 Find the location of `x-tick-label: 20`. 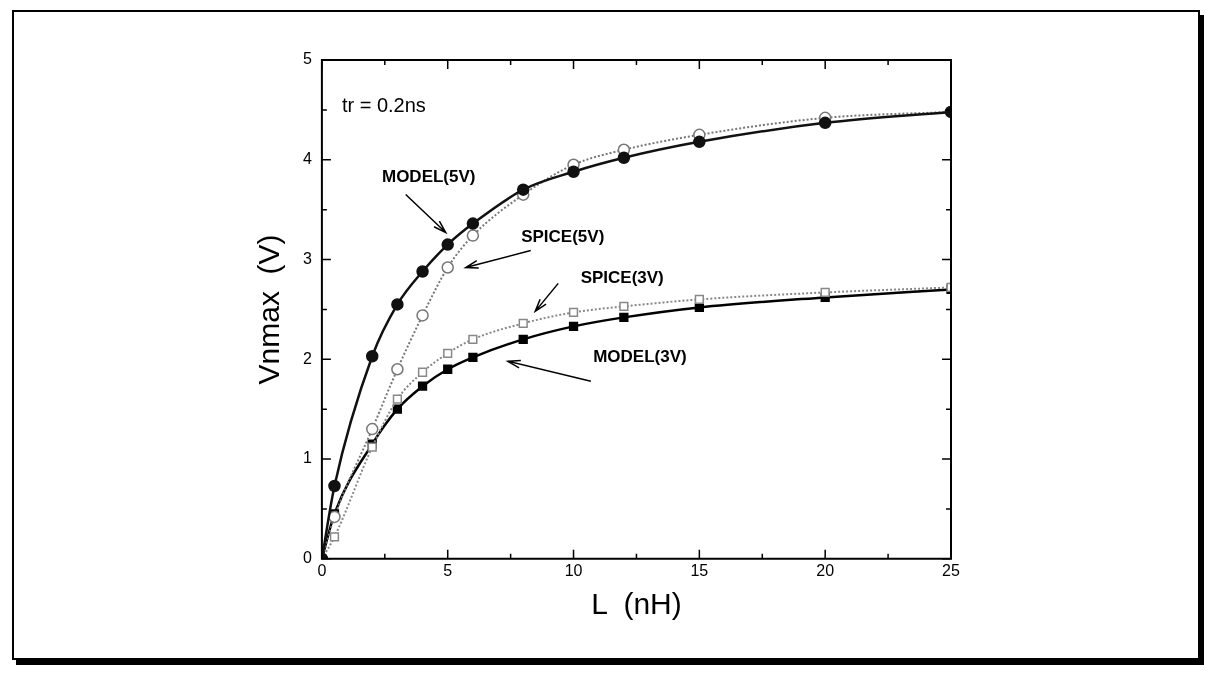

x-tick-label: 20 is located at coordinates (825, 570).